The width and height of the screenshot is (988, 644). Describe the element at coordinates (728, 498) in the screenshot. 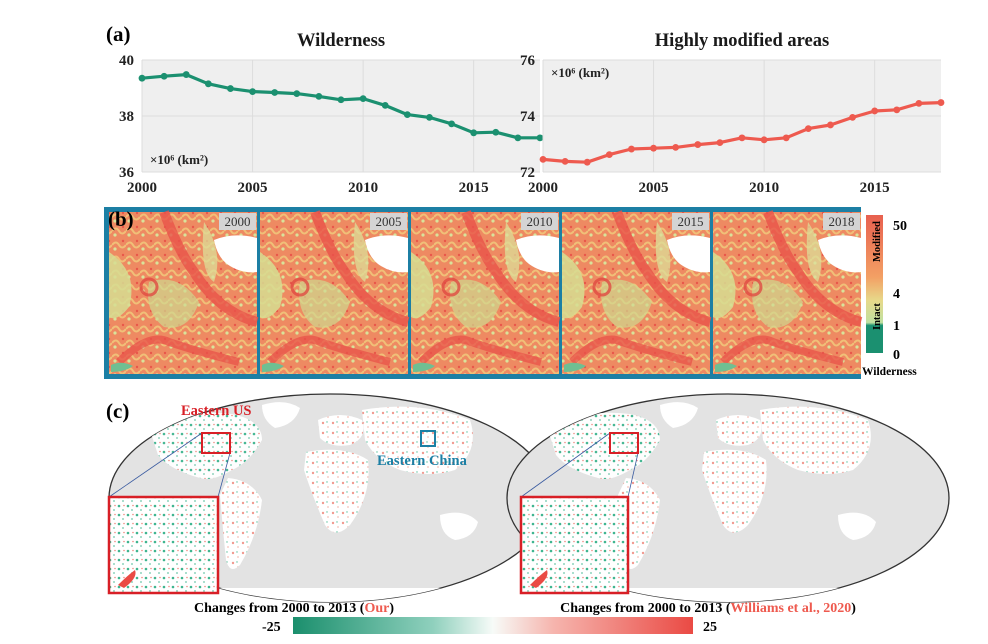

I see `world-map-williams` at that location.